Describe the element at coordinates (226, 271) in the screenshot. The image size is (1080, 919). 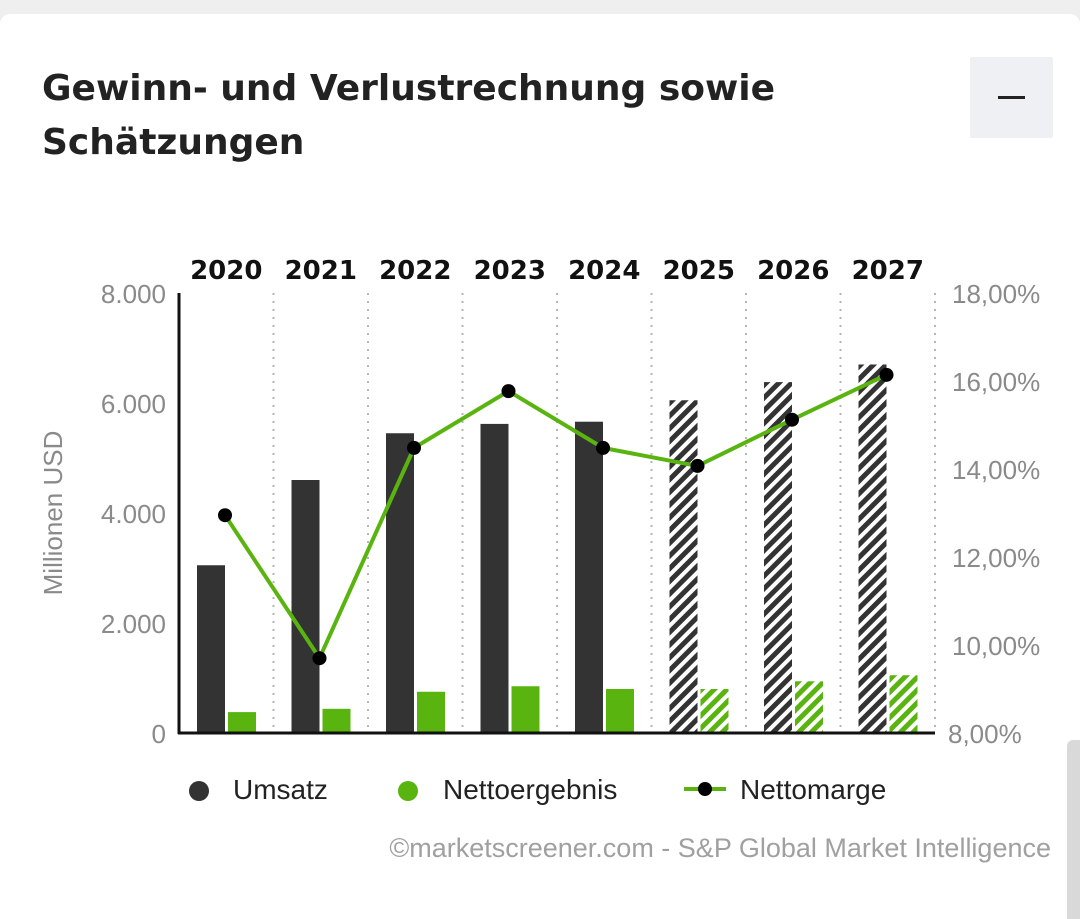
I see `year-label: 2020` at that location.